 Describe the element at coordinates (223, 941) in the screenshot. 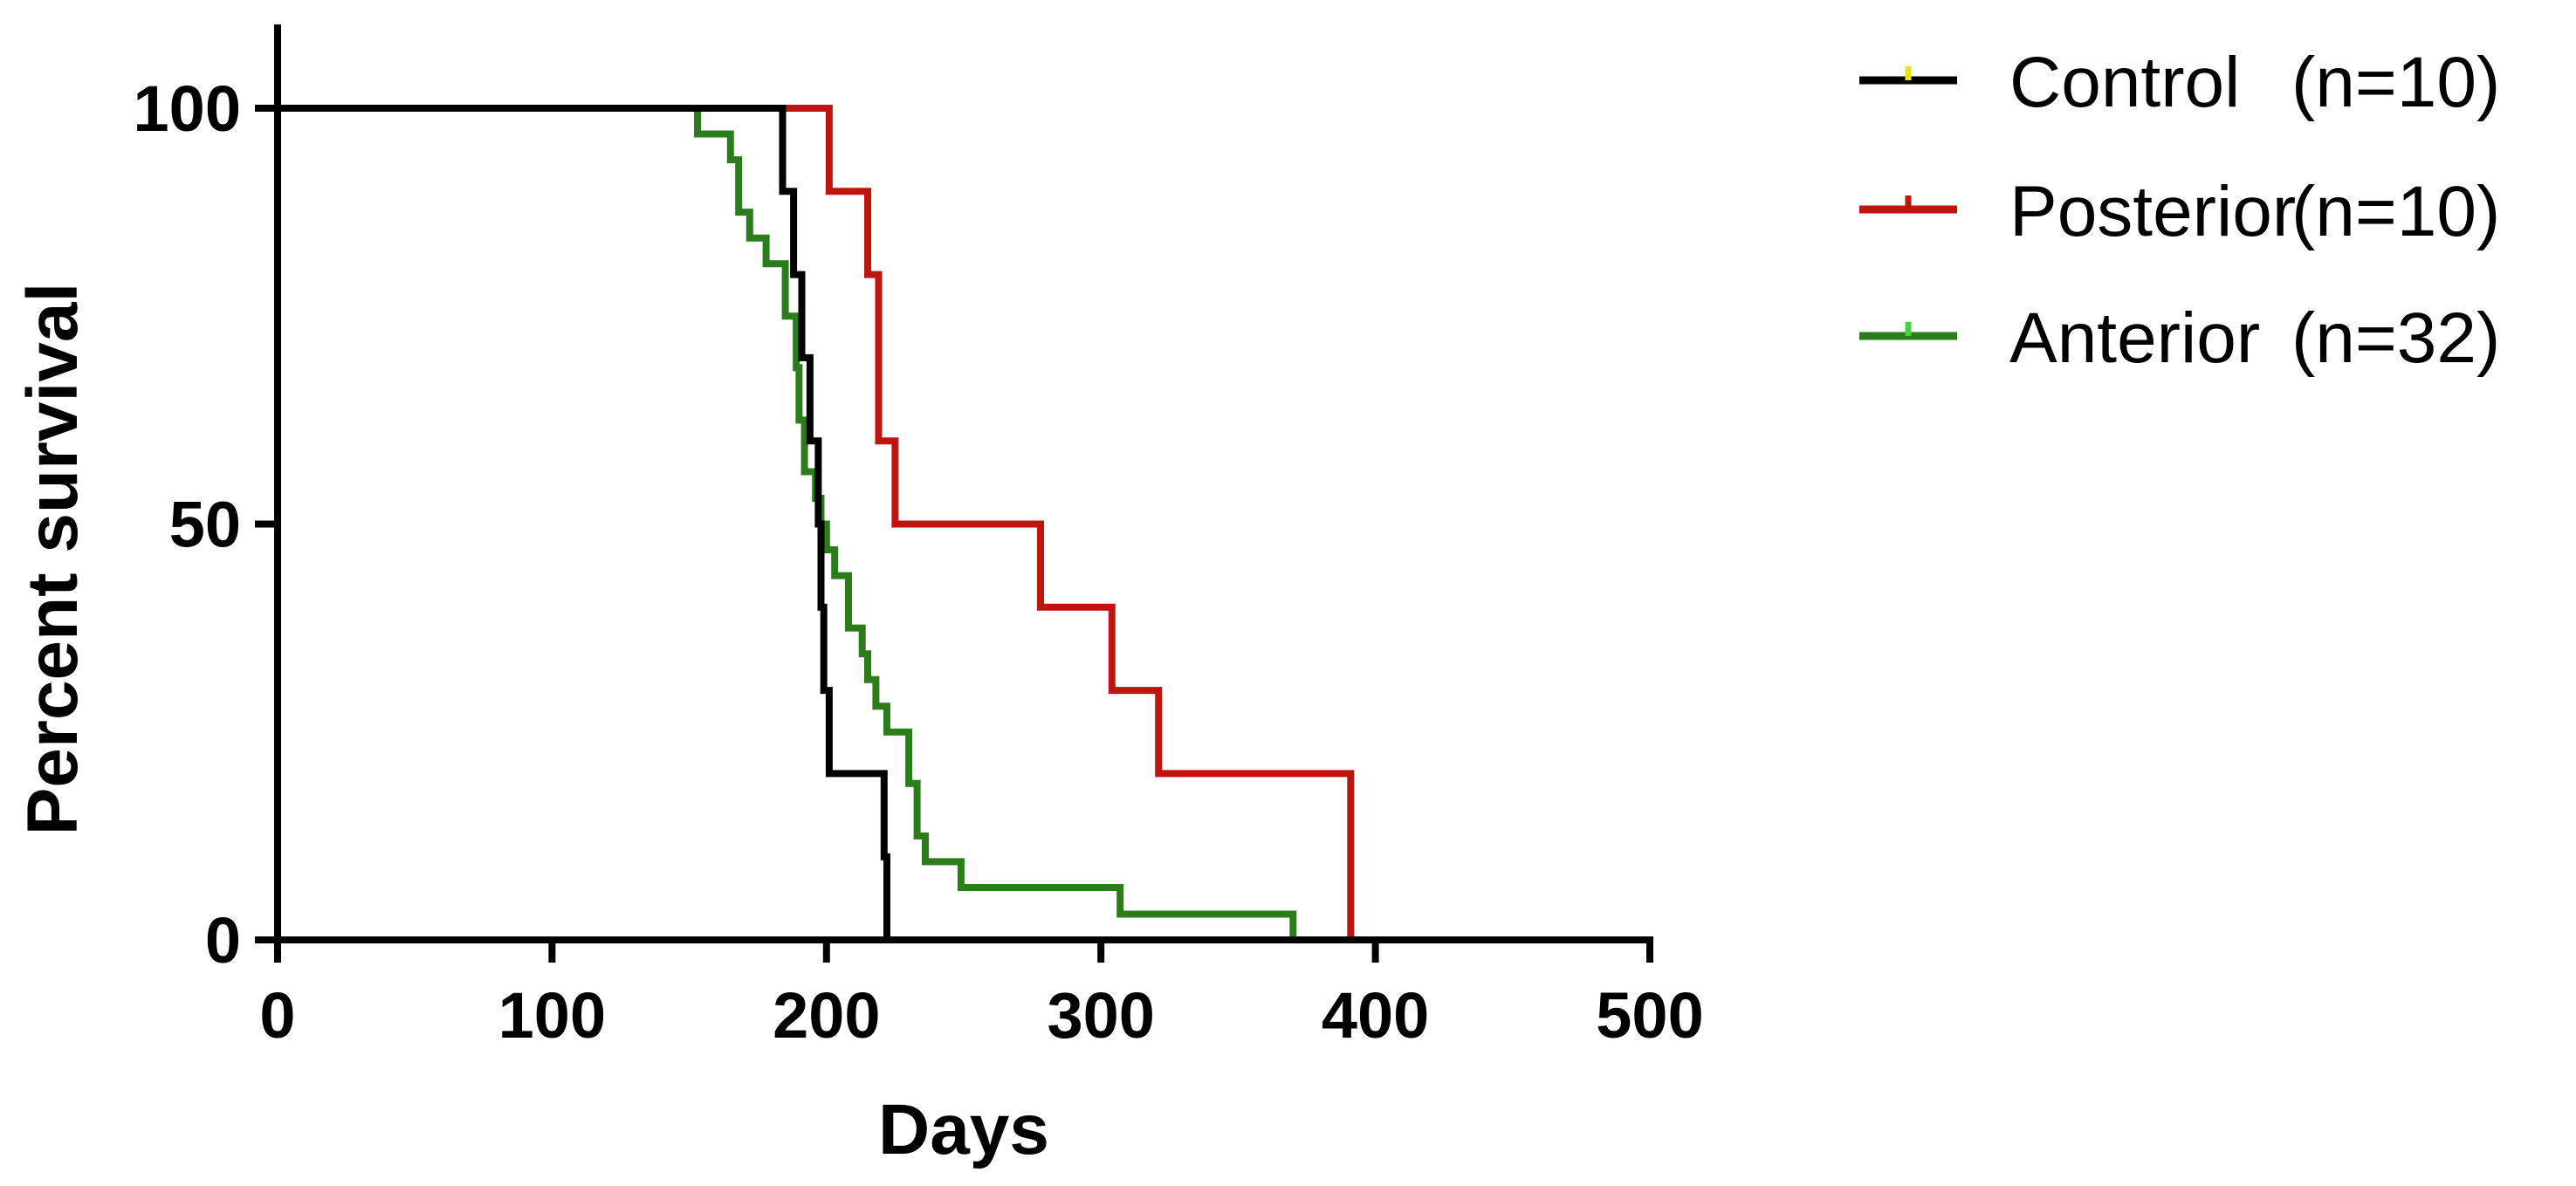

I see `y-tick-label: 0` at that location.